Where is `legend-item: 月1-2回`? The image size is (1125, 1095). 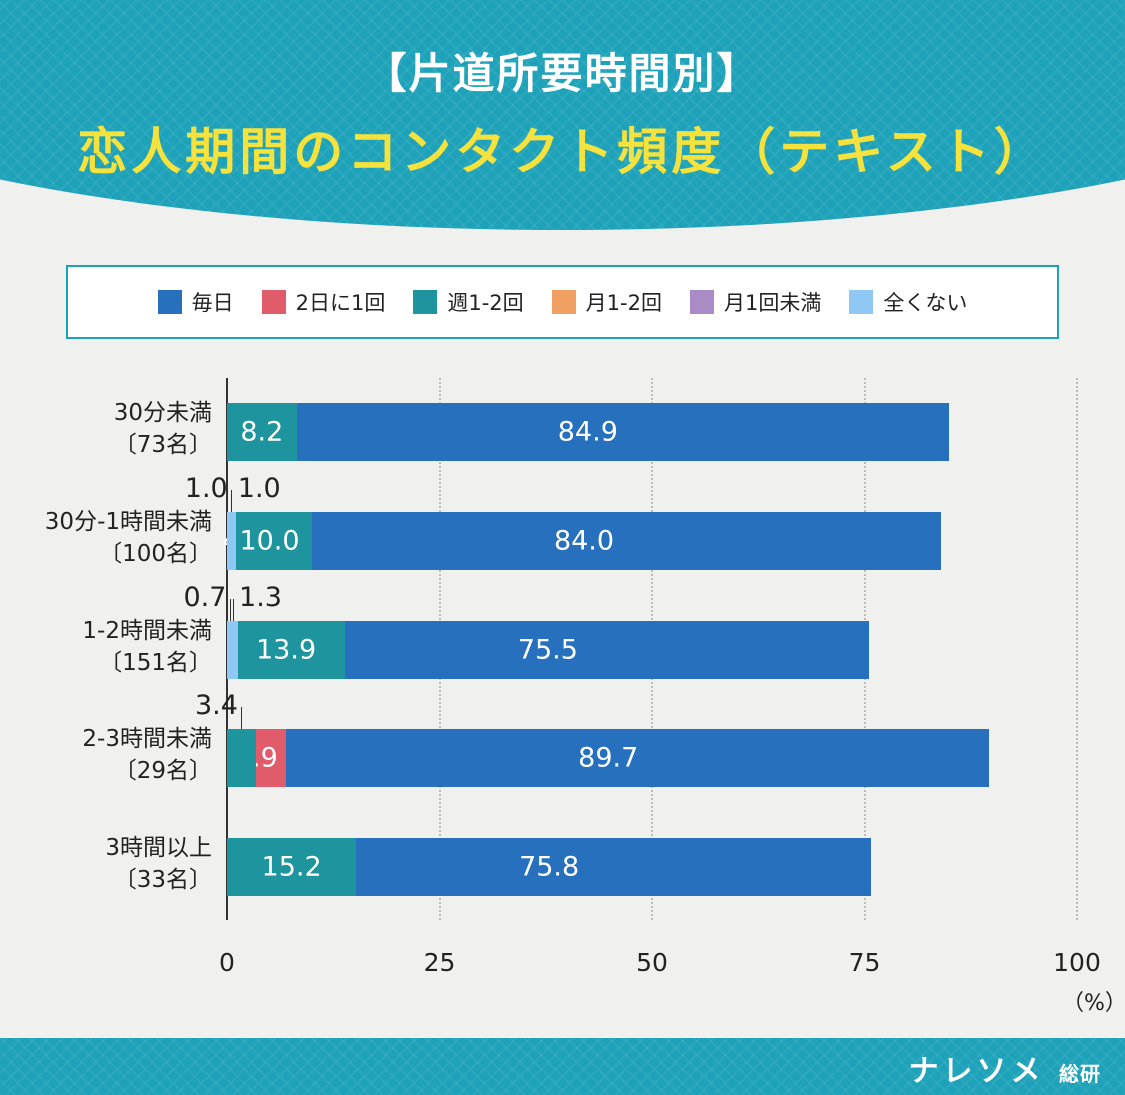 legend-item: 月1-2回 is located at coordinates (606, 302).